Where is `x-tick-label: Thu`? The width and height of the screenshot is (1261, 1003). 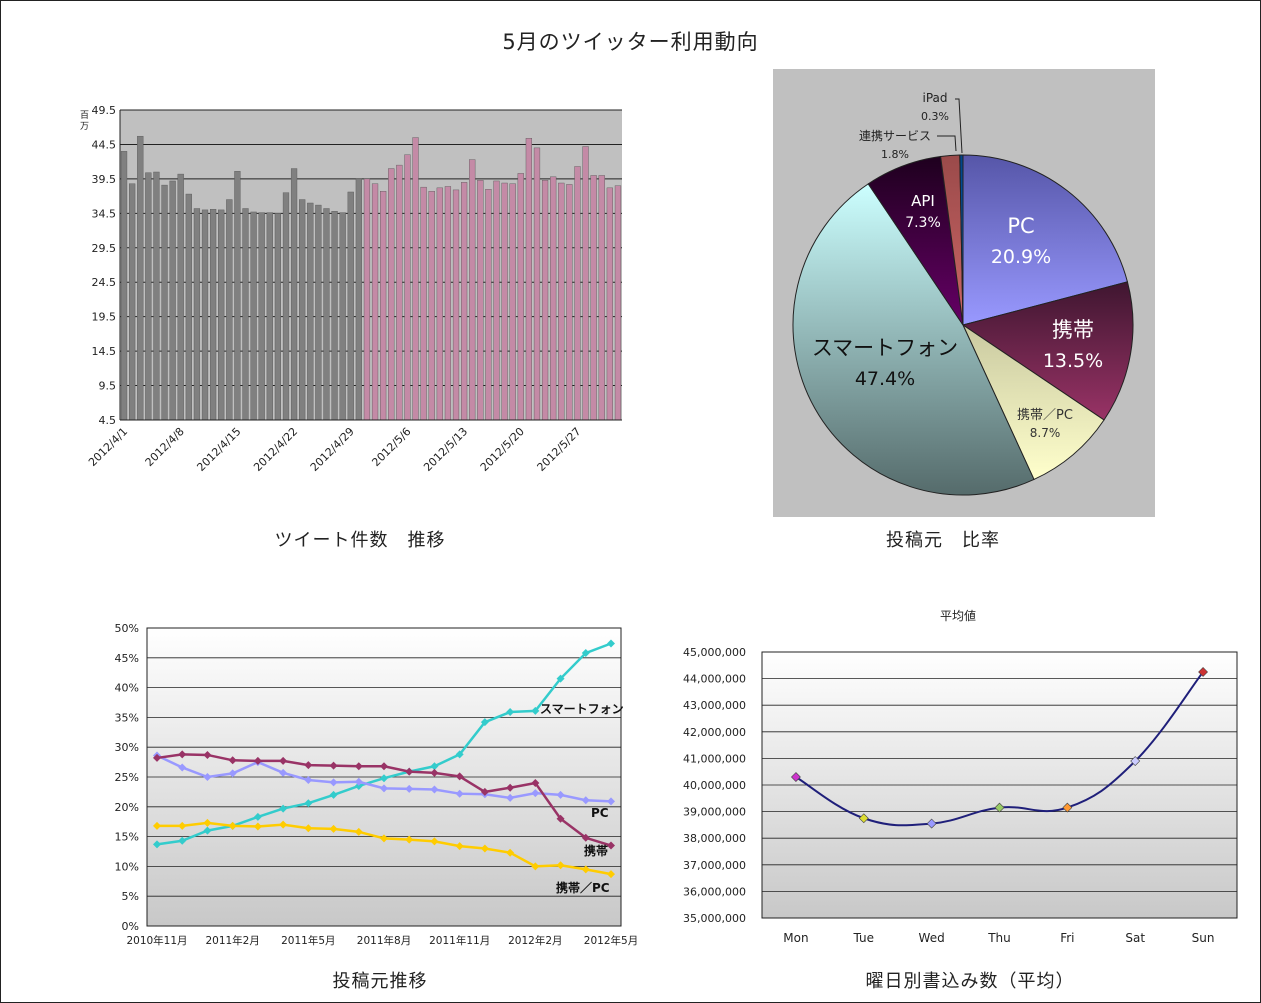 x-tick-label: Thu is located at coordinates (999, 938).